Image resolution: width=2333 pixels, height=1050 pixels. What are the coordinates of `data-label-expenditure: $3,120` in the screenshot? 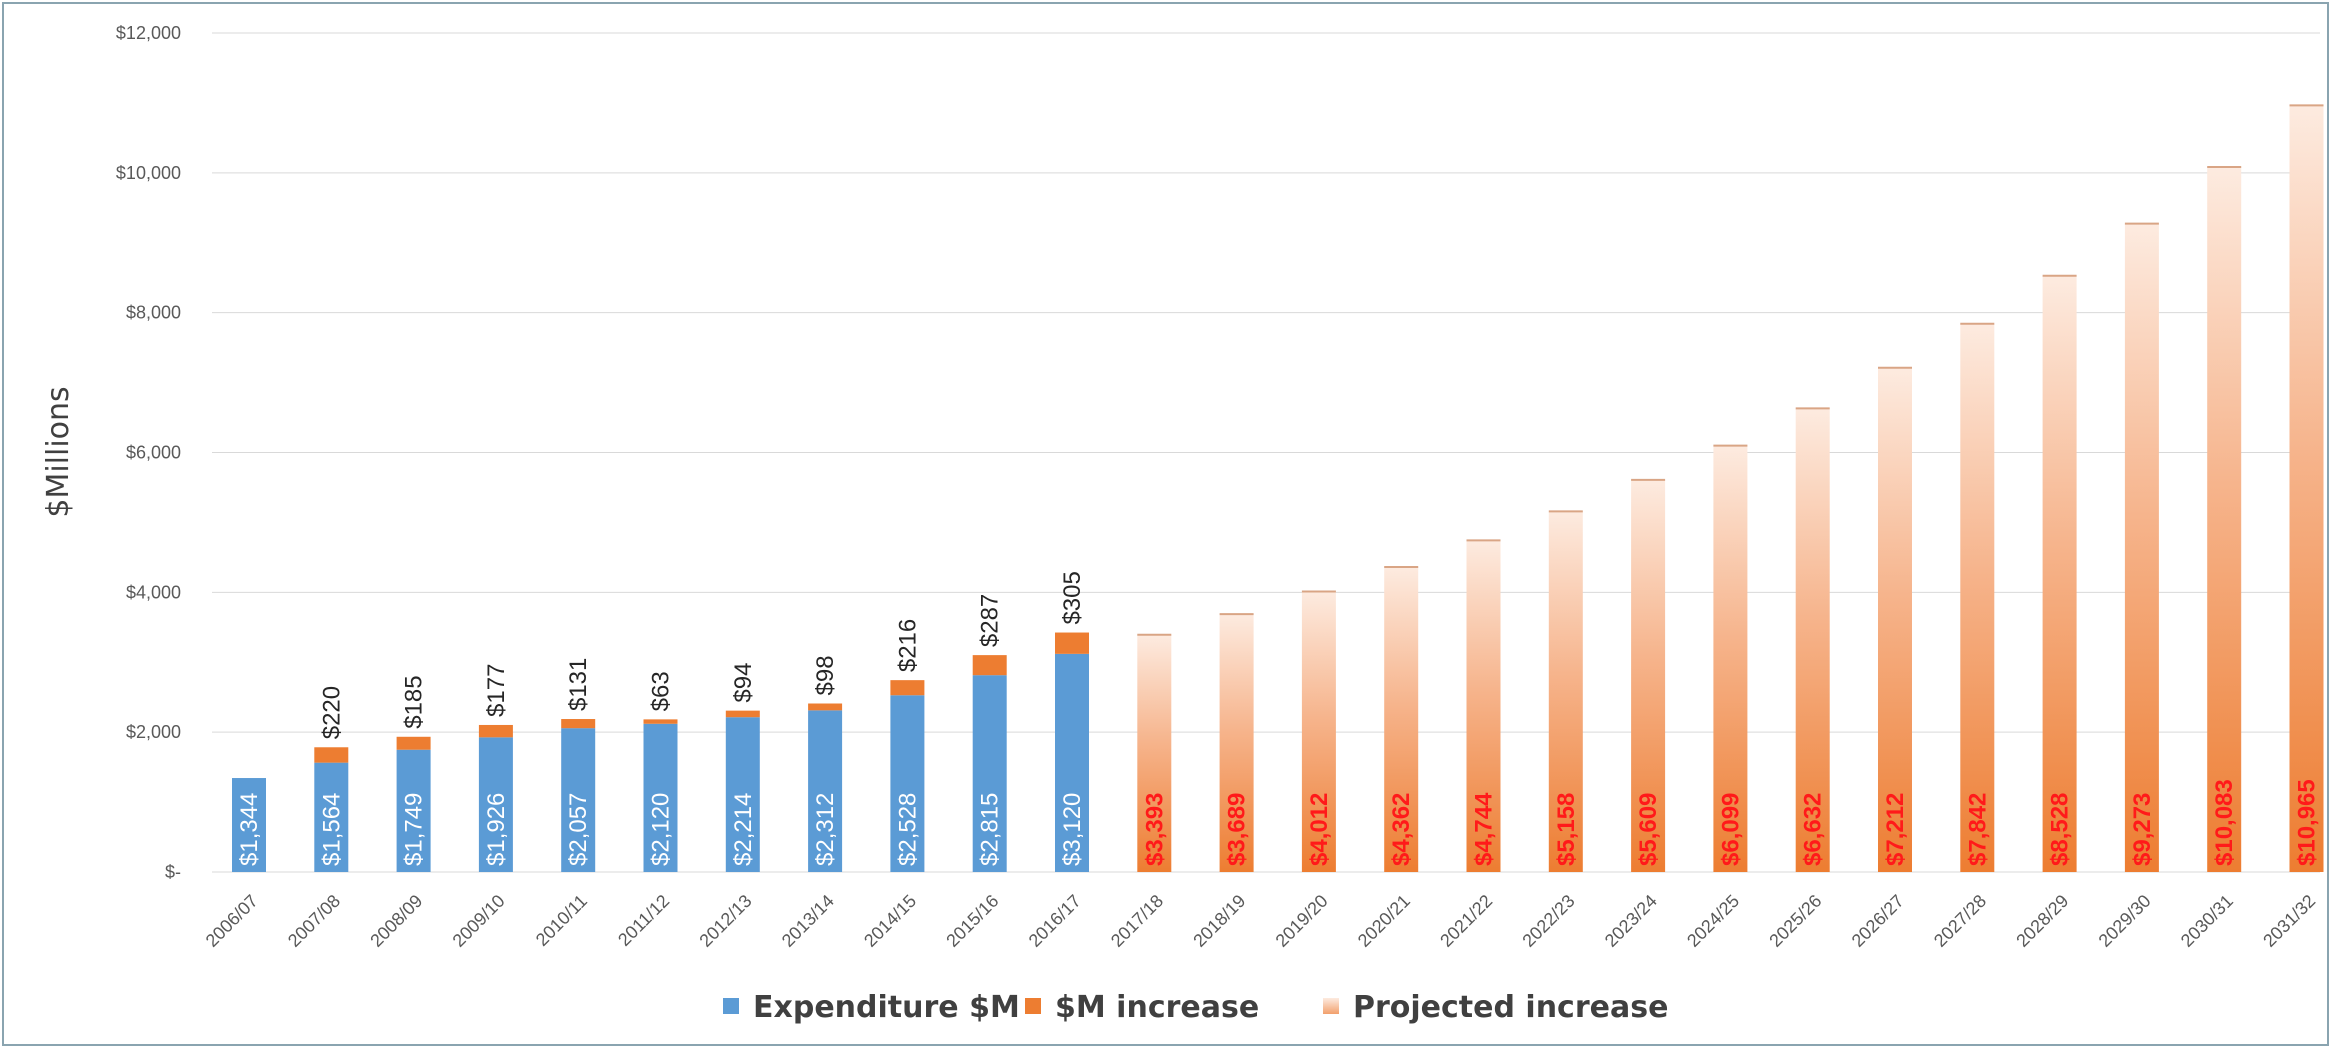 It's located at (1072, 829).